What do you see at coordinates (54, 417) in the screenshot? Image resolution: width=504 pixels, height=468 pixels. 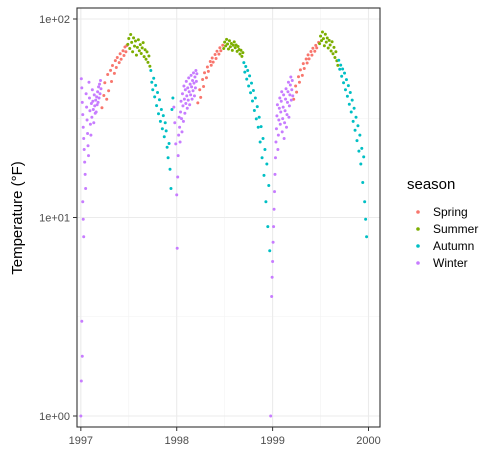 I see `y-tick-label: 1e+00` at bounding box center [54, 417].